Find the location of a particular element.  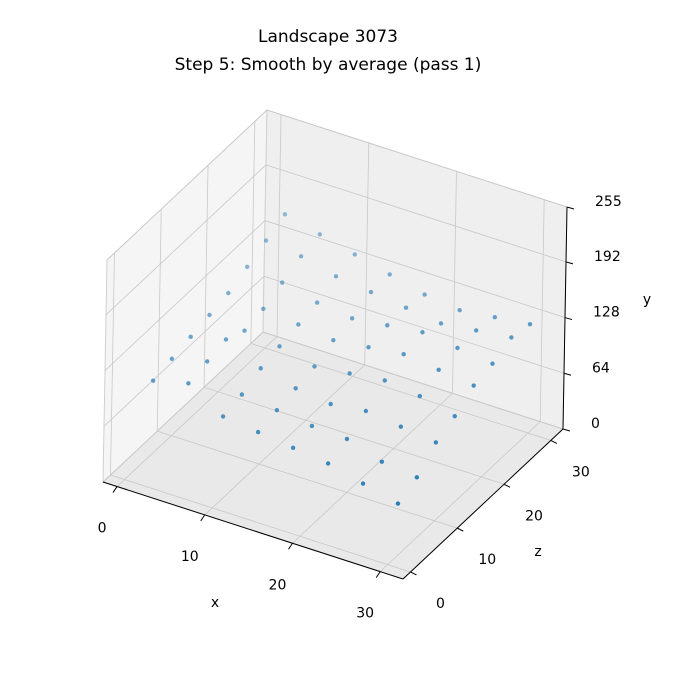

y-tick-label: 255 is located at coordinates (608, 202).